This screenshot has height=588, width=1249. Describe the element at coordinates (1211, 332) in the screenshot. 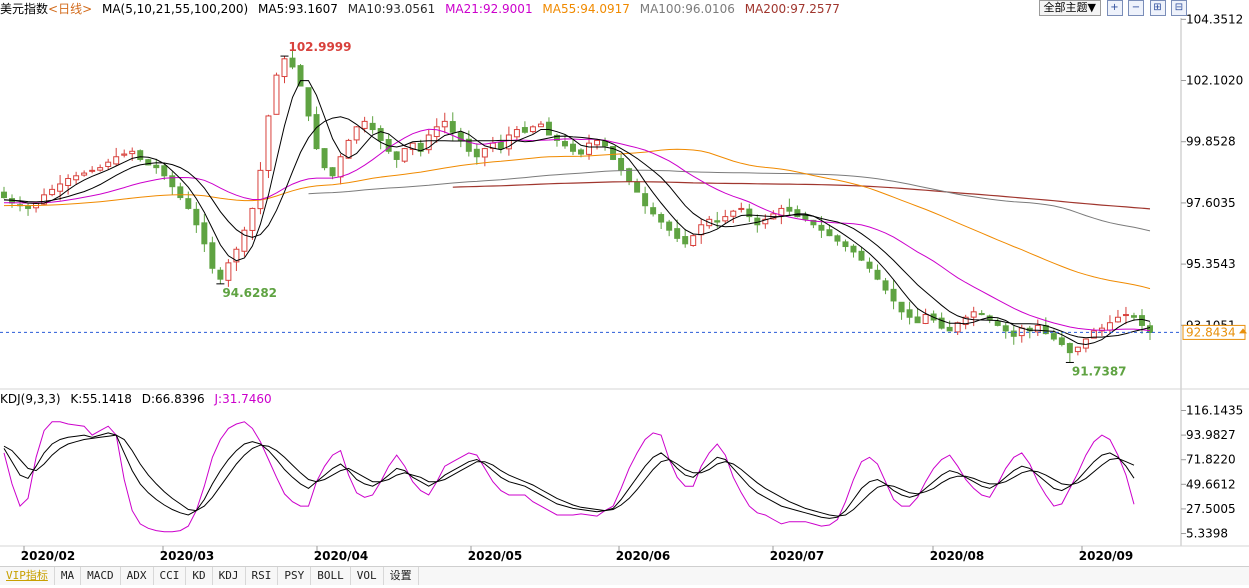

I see `current-price-label: 92.8434` at that location.